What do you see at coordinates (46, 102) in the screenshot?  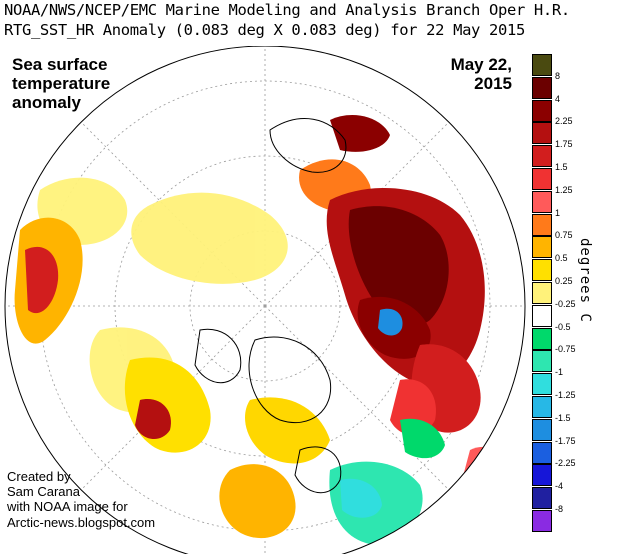 I see `title-line: anomaly` at bounding box center [46, 102].